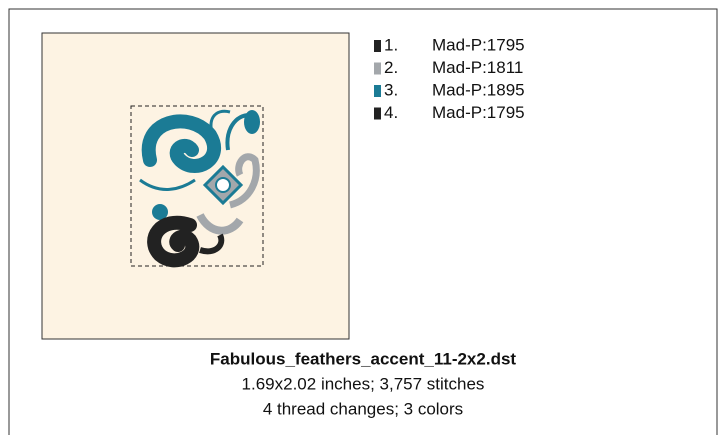  I want to click on thread-number: 3., so click(391, 89).